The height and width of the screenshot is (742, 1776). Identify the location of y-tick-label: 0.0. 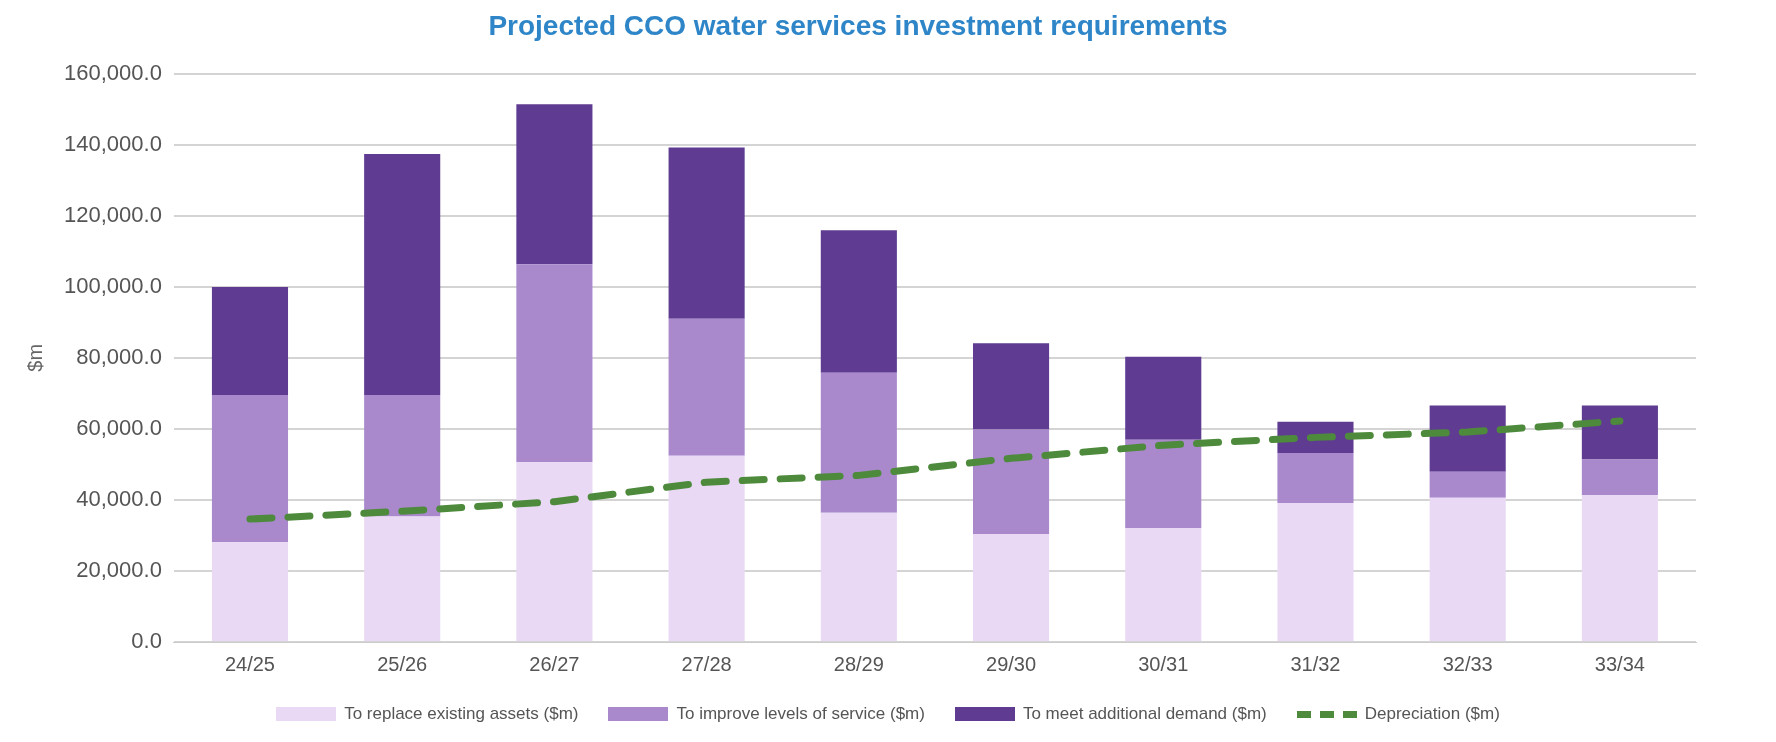
(146, 641).